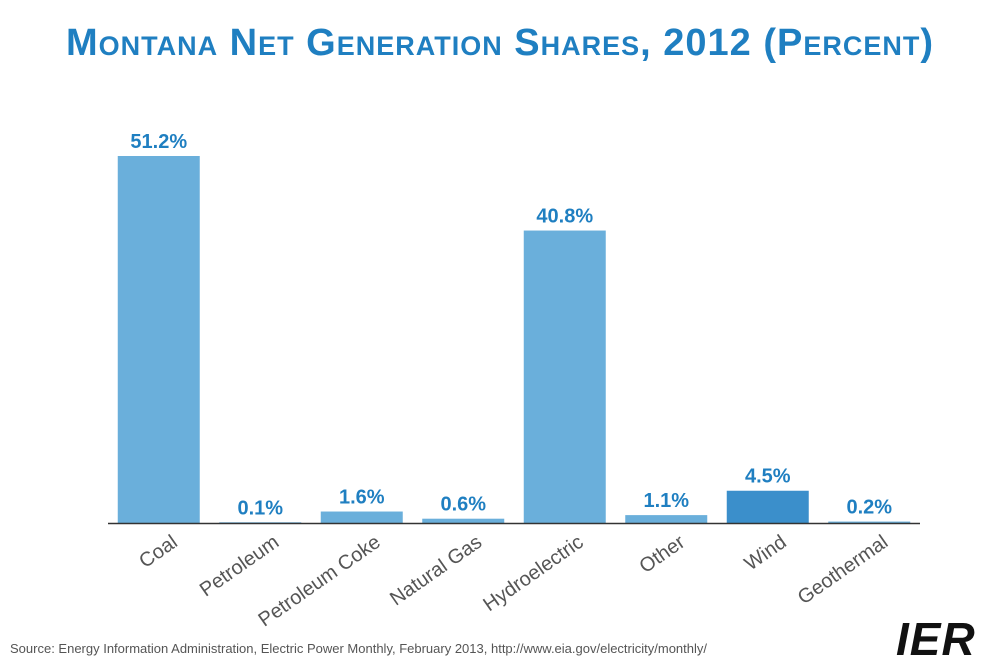 The width and height of the screenshot is (1000, 667). I want to click on bar-geothermal, so click(869, 522).